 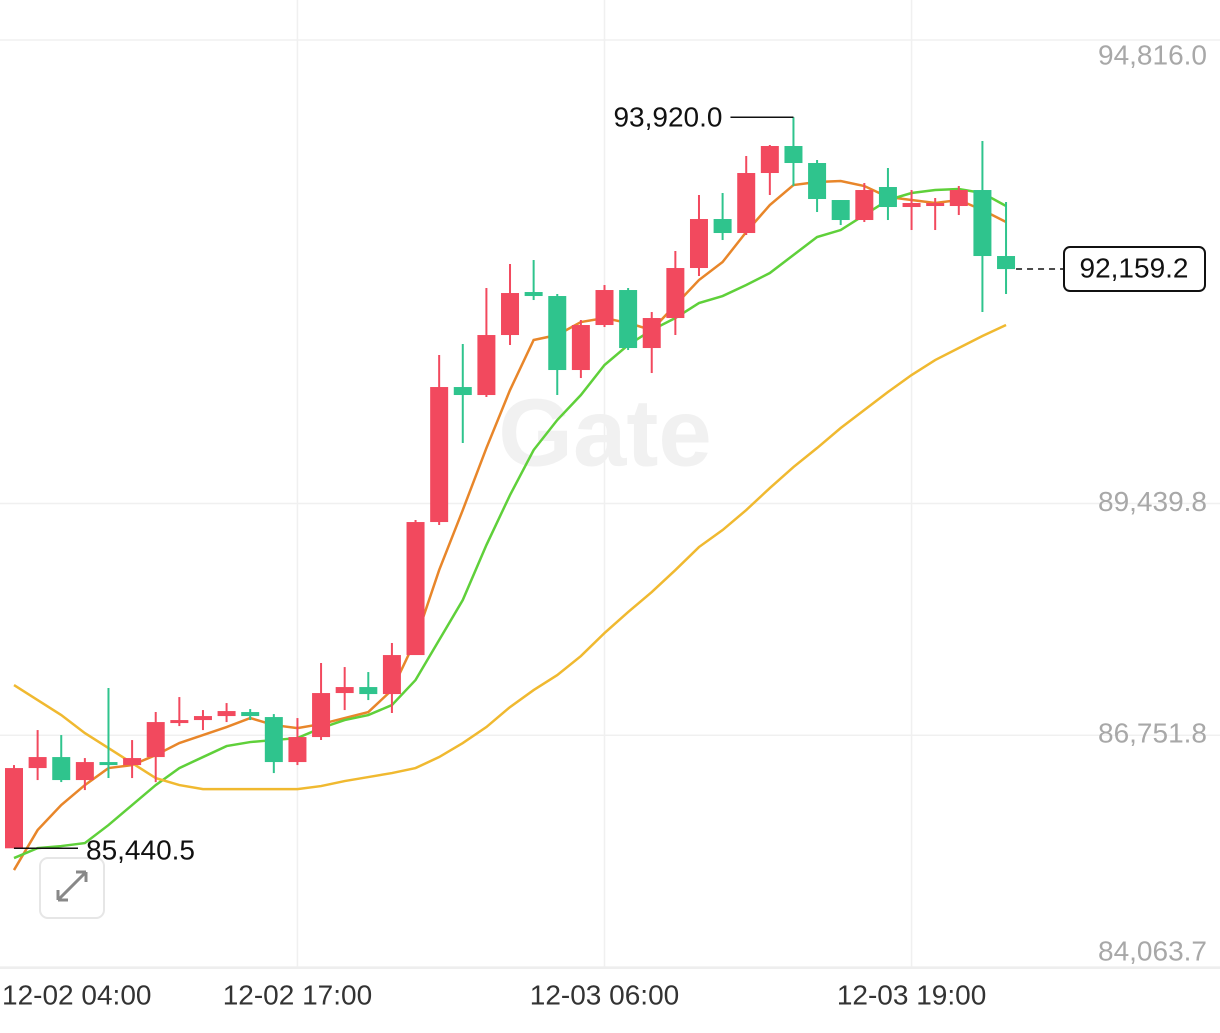 I want to click on x-tick-label: 12-03 06:00, so click(x=604, y=994).